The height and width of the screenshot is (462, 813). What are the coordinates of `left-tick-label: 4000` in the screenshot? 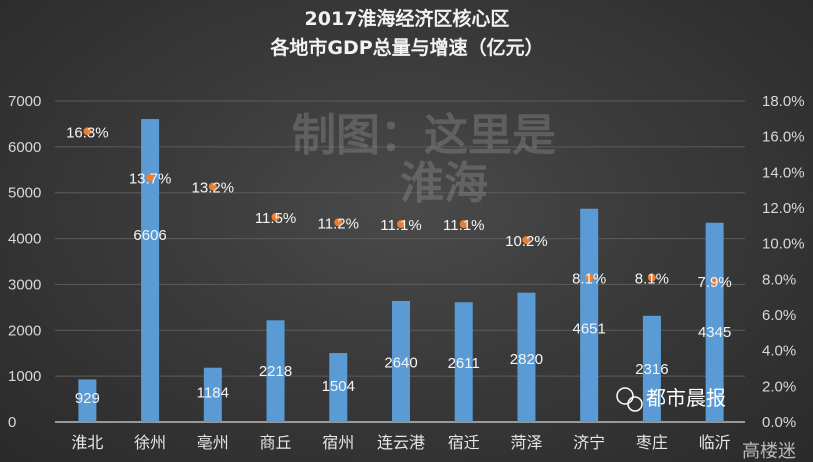 It's located at (24, 239).